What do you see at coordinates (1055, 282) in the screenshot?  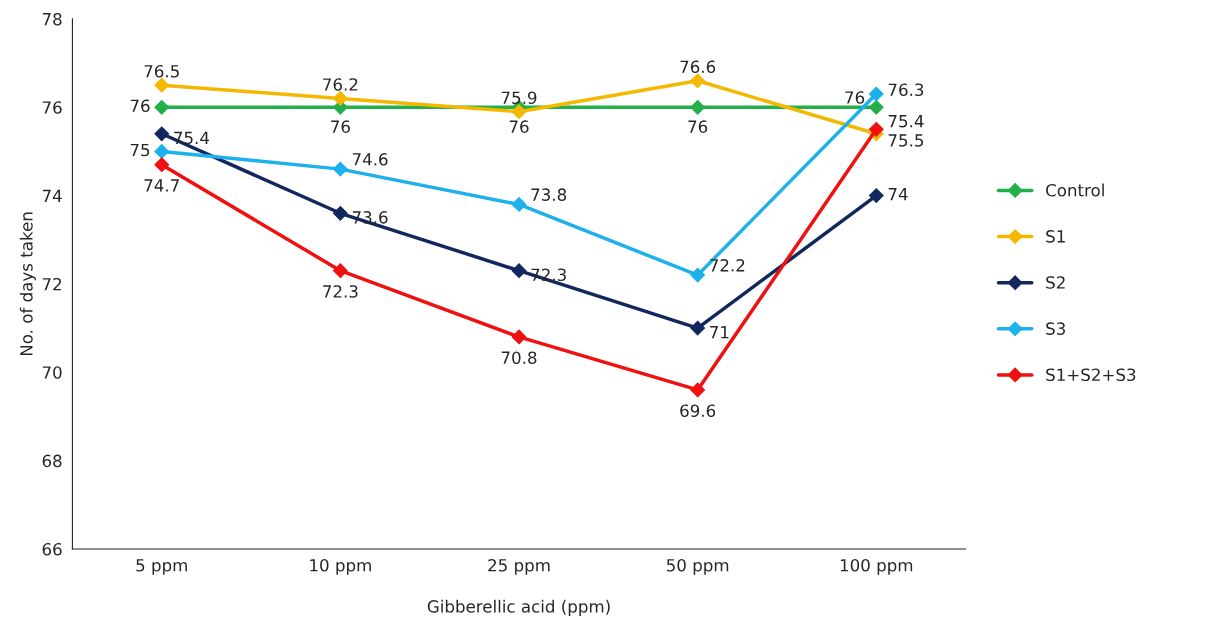 I see `legend-label: S2` at bounding box center [1055, 282].